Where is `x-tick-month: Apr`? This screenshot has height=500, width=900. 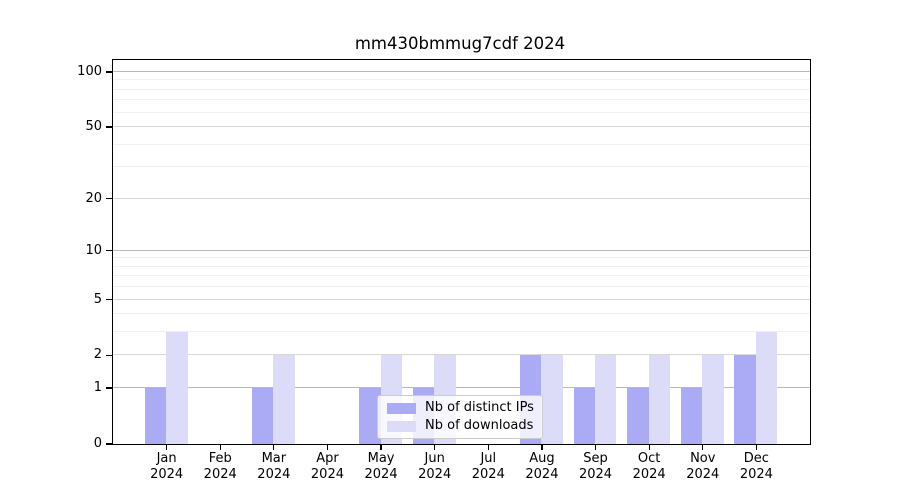
x-tick-month: Apr is located at coordinates (327, 458).